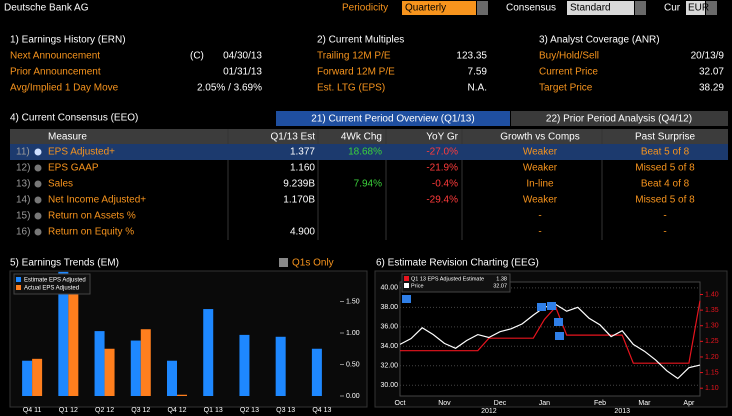  I want to click on cell: 4.900, so click(302, 232).